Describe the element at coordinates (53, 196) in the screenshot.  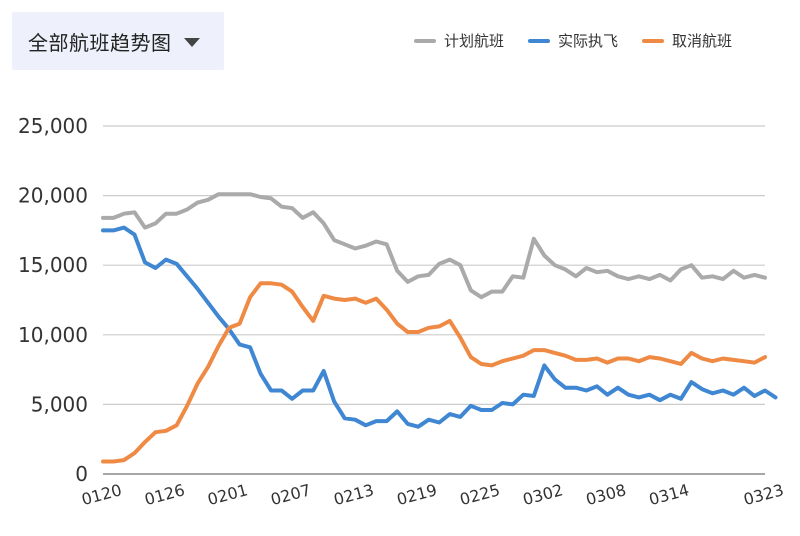
I see `y-tick-label: 20,000` at that location.